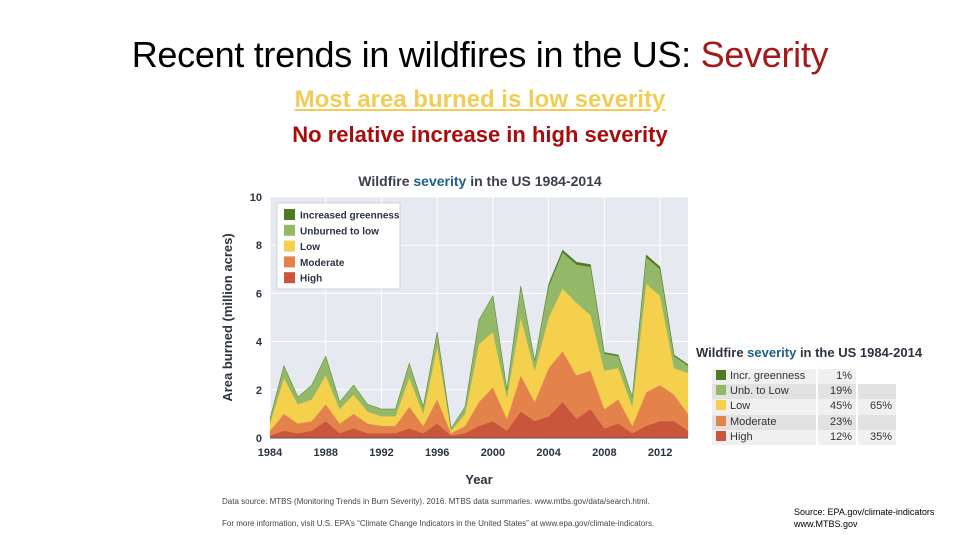 This screenshot has width=960, height=540. Describe the element at coordinates (479, 339) in the screenshot. I see `area-increased-greenness` at that location.